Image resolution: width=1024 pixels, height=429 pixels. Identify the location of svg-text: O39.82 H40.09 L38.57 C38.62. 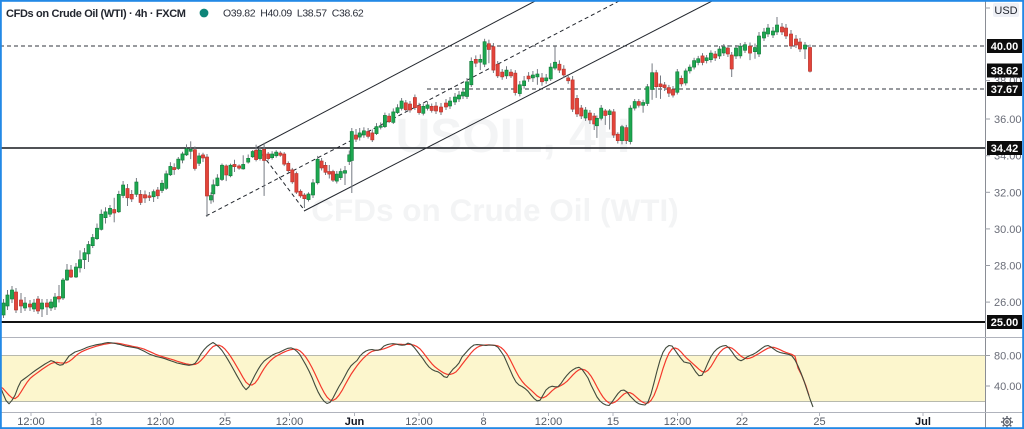
(293, 14).